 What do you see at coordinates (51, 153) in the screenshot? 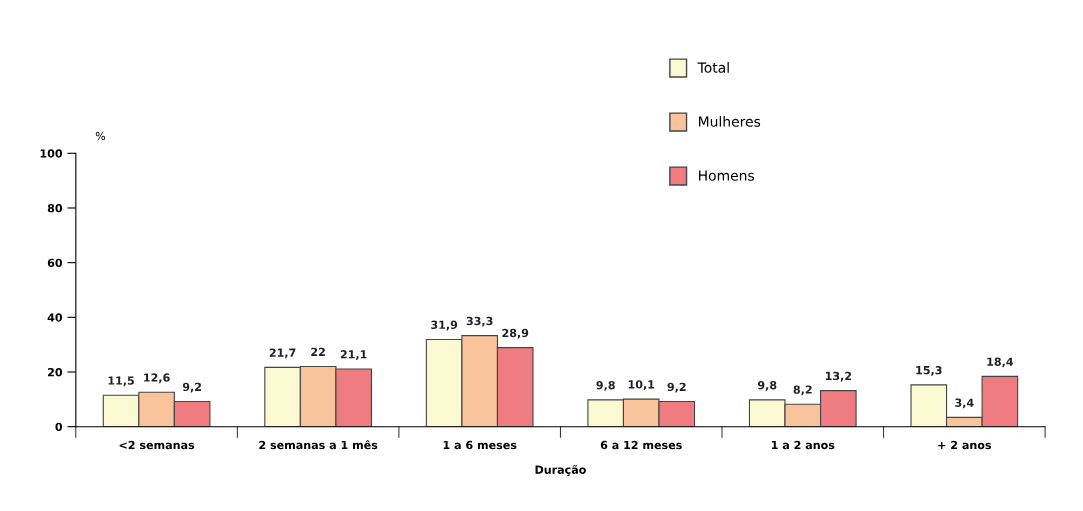
I see `y-tick-label: 100` at bounding box center [51, 153].